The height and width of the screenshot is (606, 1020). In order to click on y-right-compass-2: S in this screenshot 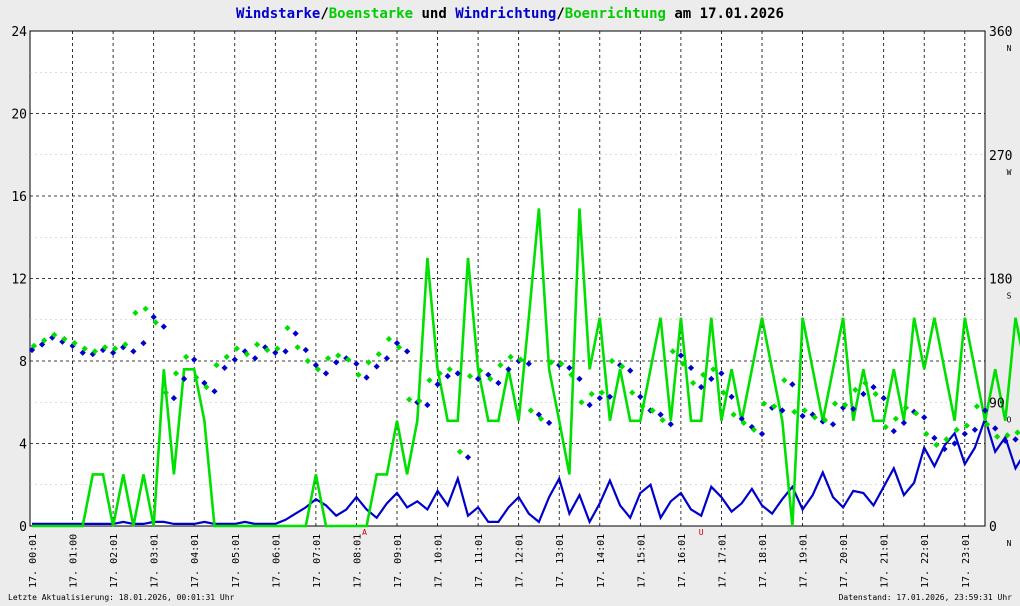, I will do `click(1009, 296)`.